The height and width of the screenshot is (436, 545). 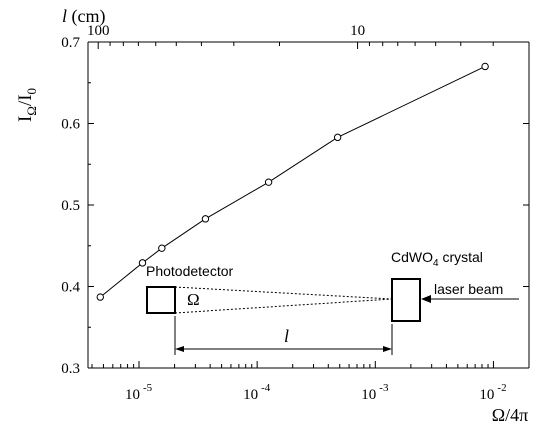 I want to click on y-tick-label: 0.5, so click(x=70, y=206).